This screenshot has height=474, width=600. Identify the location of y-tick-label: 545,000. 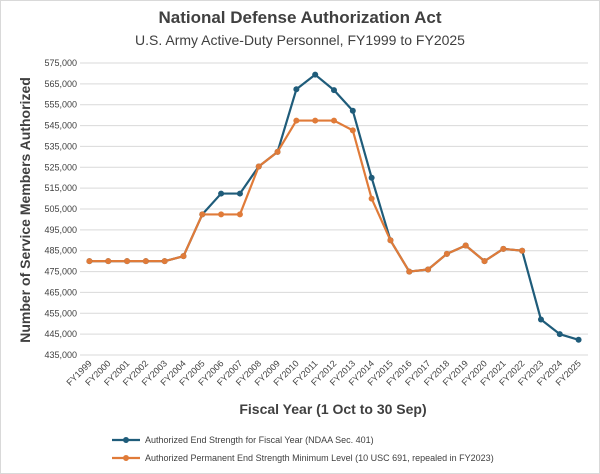
(60, 126).